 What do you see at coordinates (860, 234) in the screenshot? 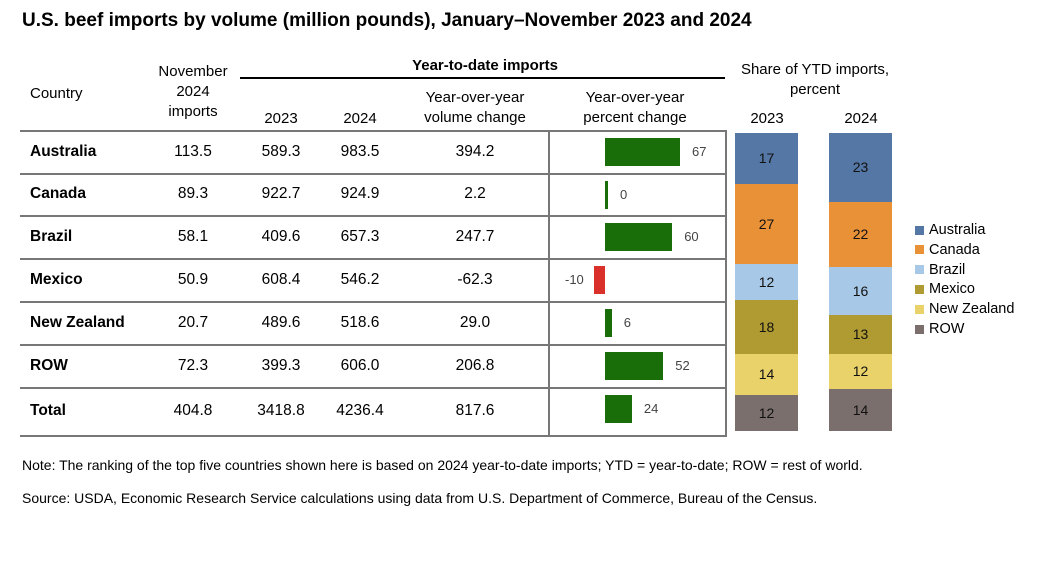
I see `share-segment-canada-2024: 22` at bounding box center [860, 234].